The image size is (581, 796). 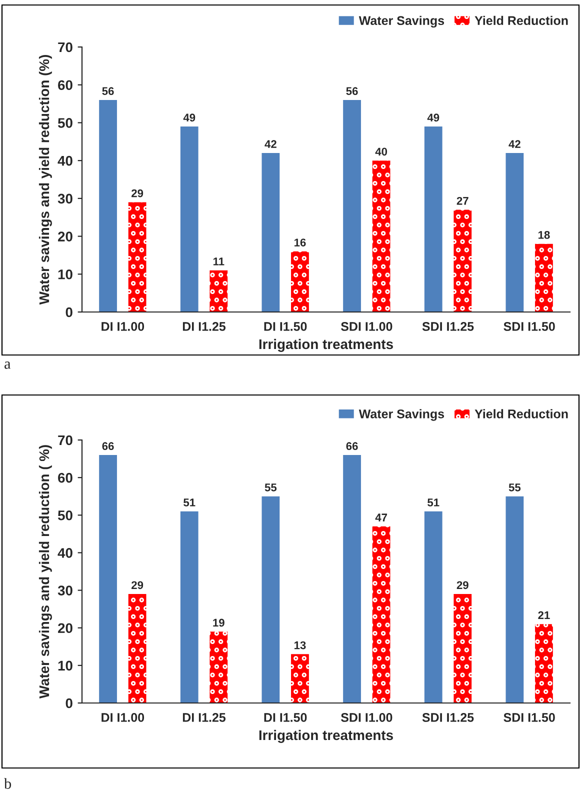 What do you see at coordinates (218, 262) in the screenshot?
I see `data-label: 11` at bounding box center [218, 262].